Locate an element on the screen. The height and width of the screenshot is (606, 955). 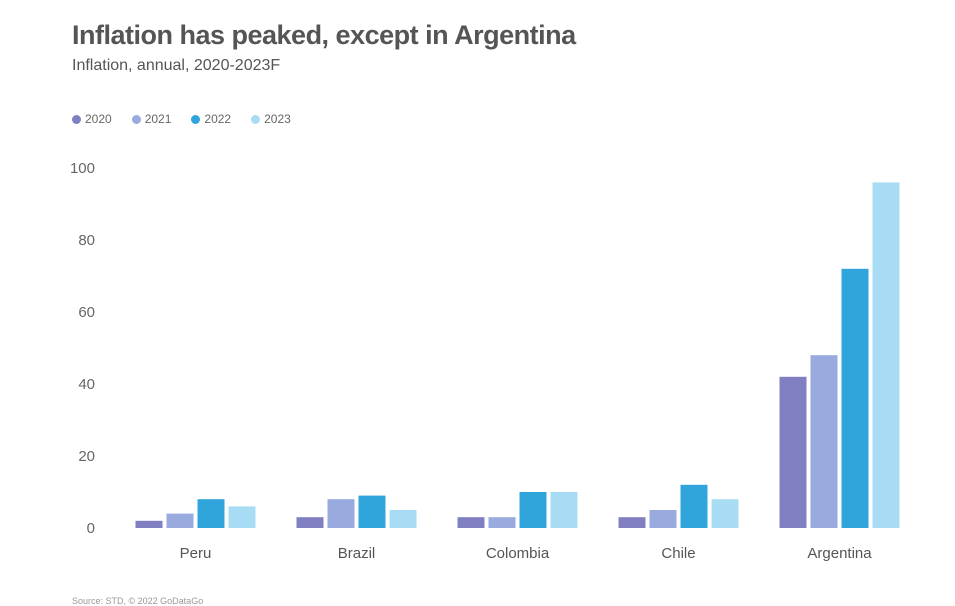
legend-item-2020: 2020 is located at coordinates (92, 119).